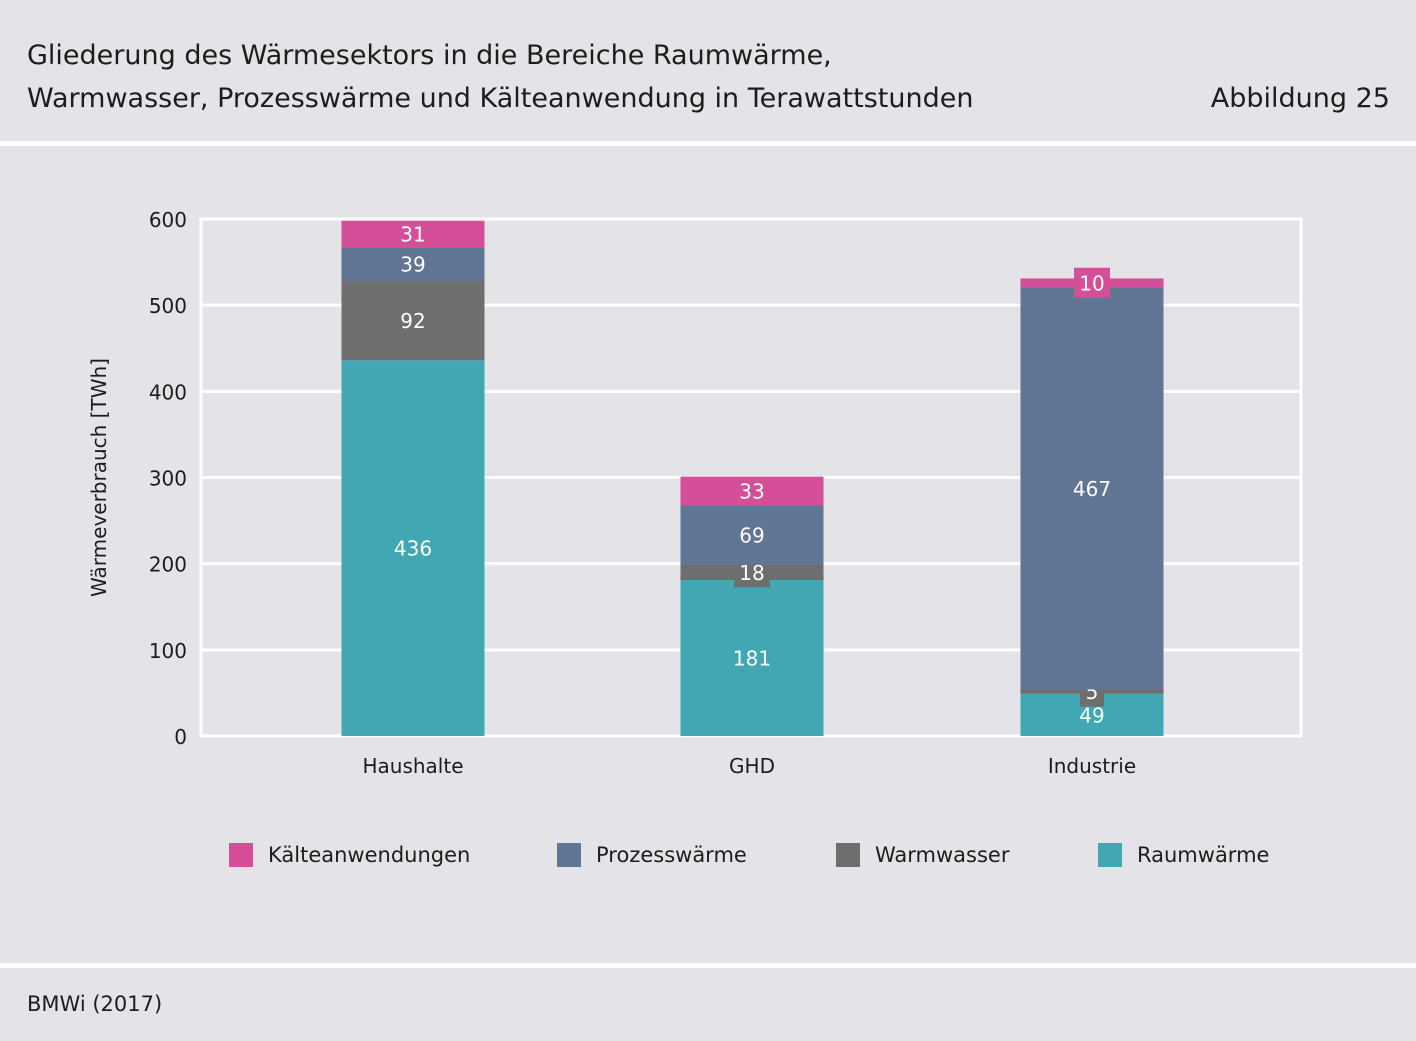 This screenshot has width=1416, height=1041. I want to click on legend-item: Prozesswärme, so click(652, 855).